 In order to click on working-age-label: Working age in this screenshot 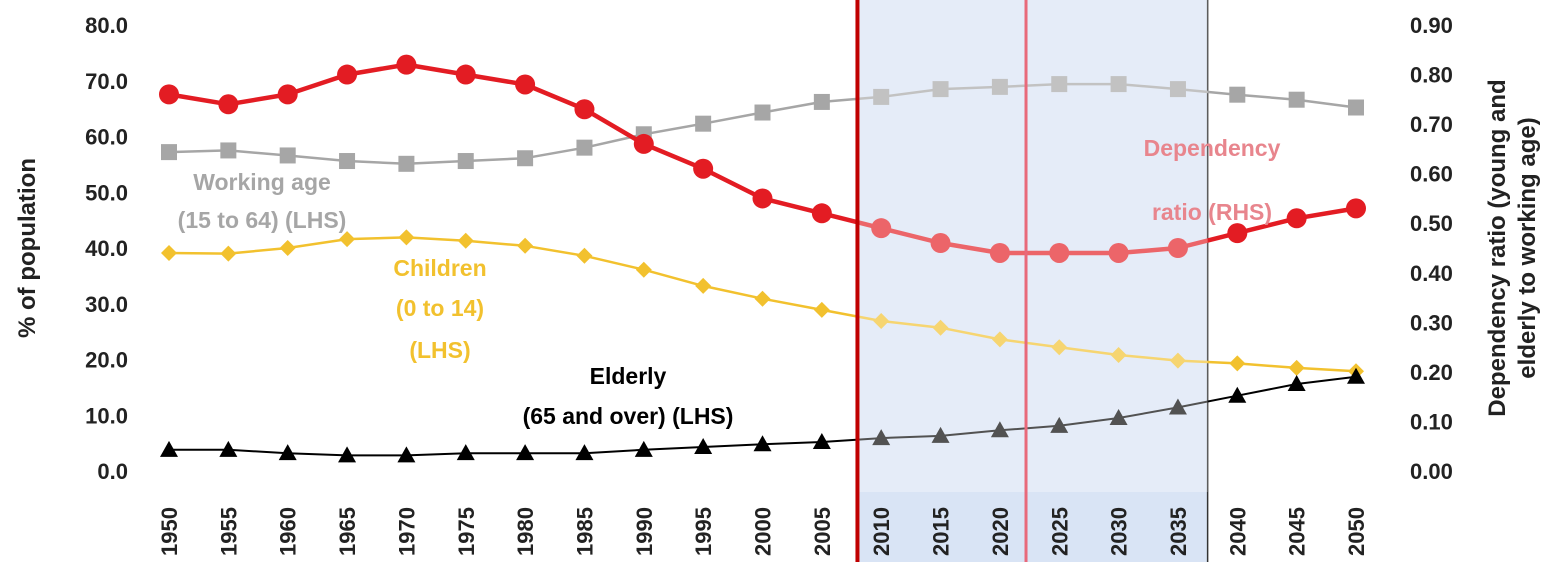, I will do `click(262, 182)`.